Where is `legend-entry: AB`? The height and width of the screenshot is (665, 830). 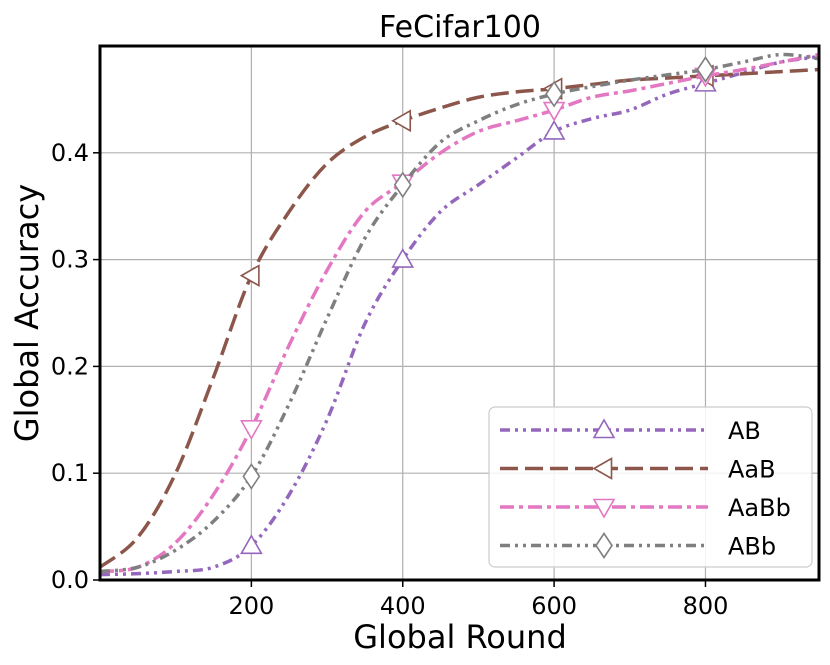 legend-entry: AB is located at coordinates (630, 431).